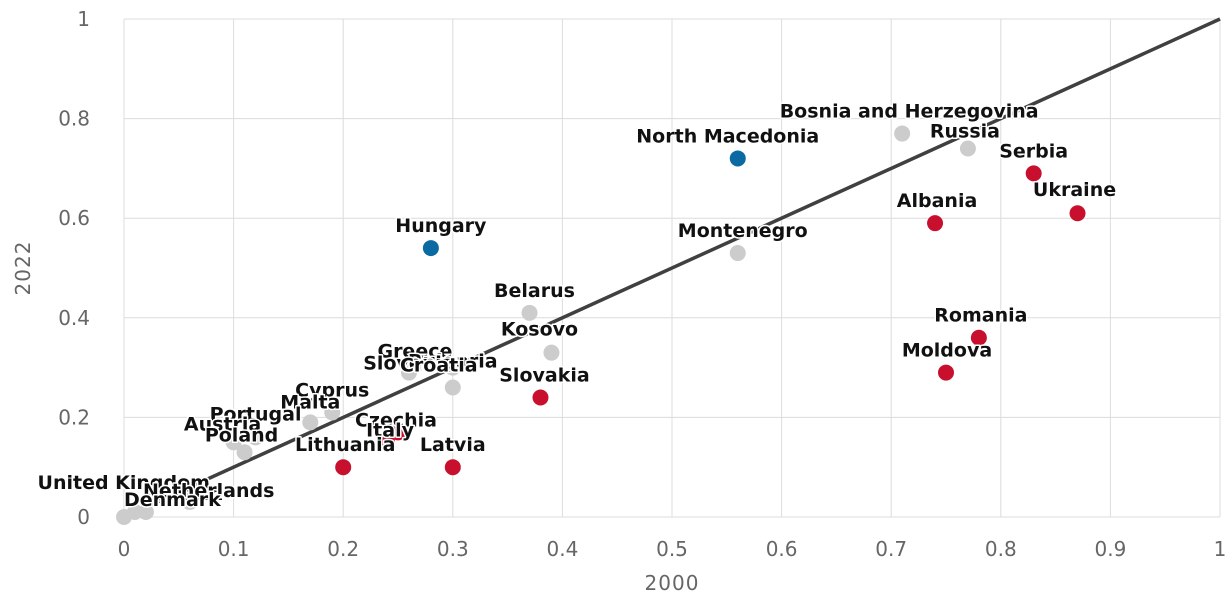 The image size is (1226, 598). What do you see at coordinates (189, 502) in the screenshot?
I see `point-united-kingdom` at bounding box center [189, 502].